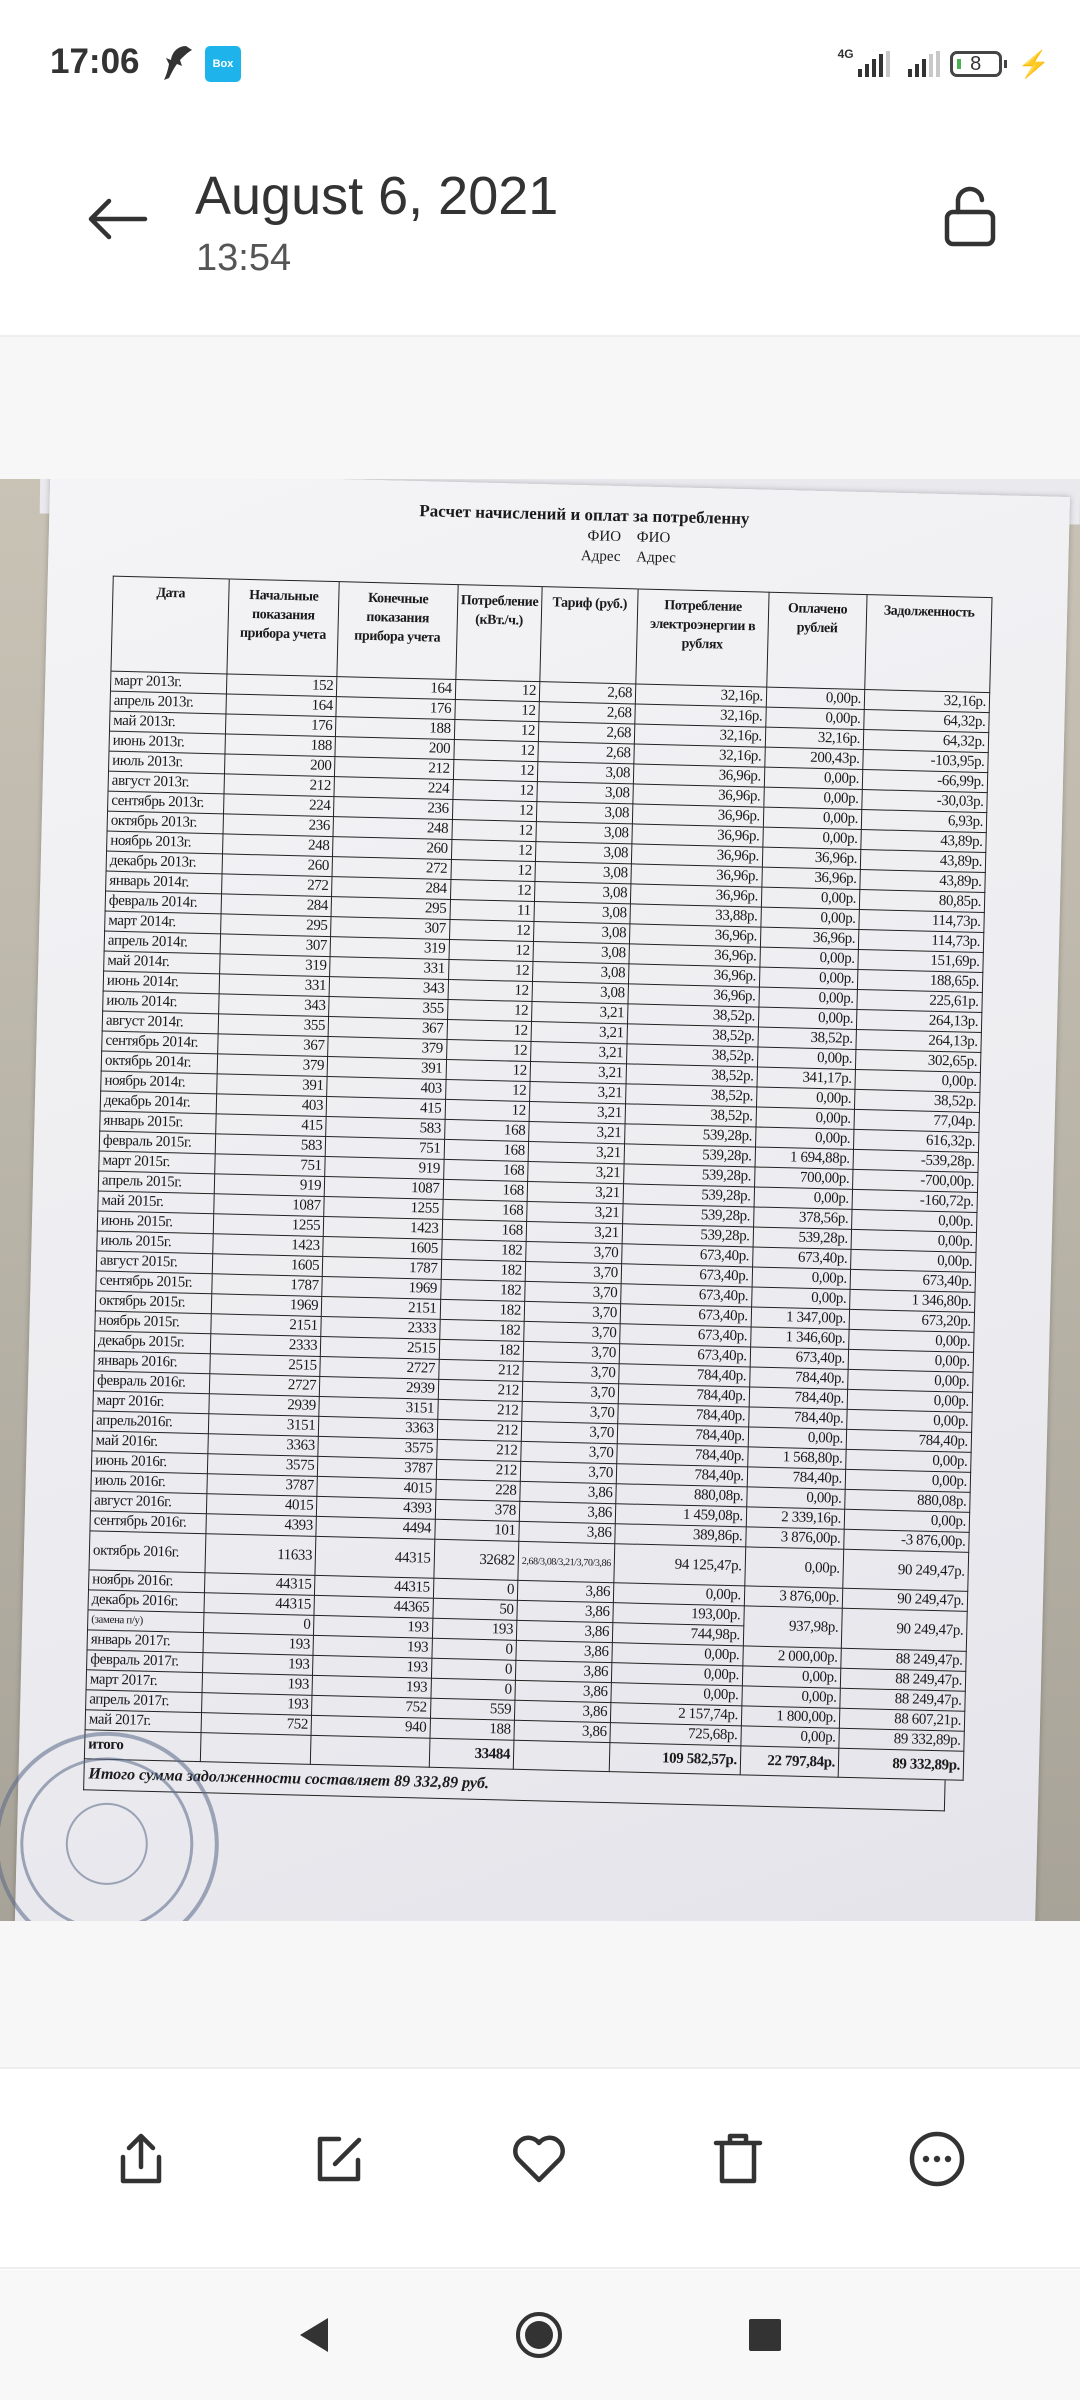 This screenshot has height=2400, width=1080. Describe the element at coordinates (566, 1562) in the screenshot. I see `tariff-cell: 2,68/3,08/3,21/3,70/3,86` at that location.